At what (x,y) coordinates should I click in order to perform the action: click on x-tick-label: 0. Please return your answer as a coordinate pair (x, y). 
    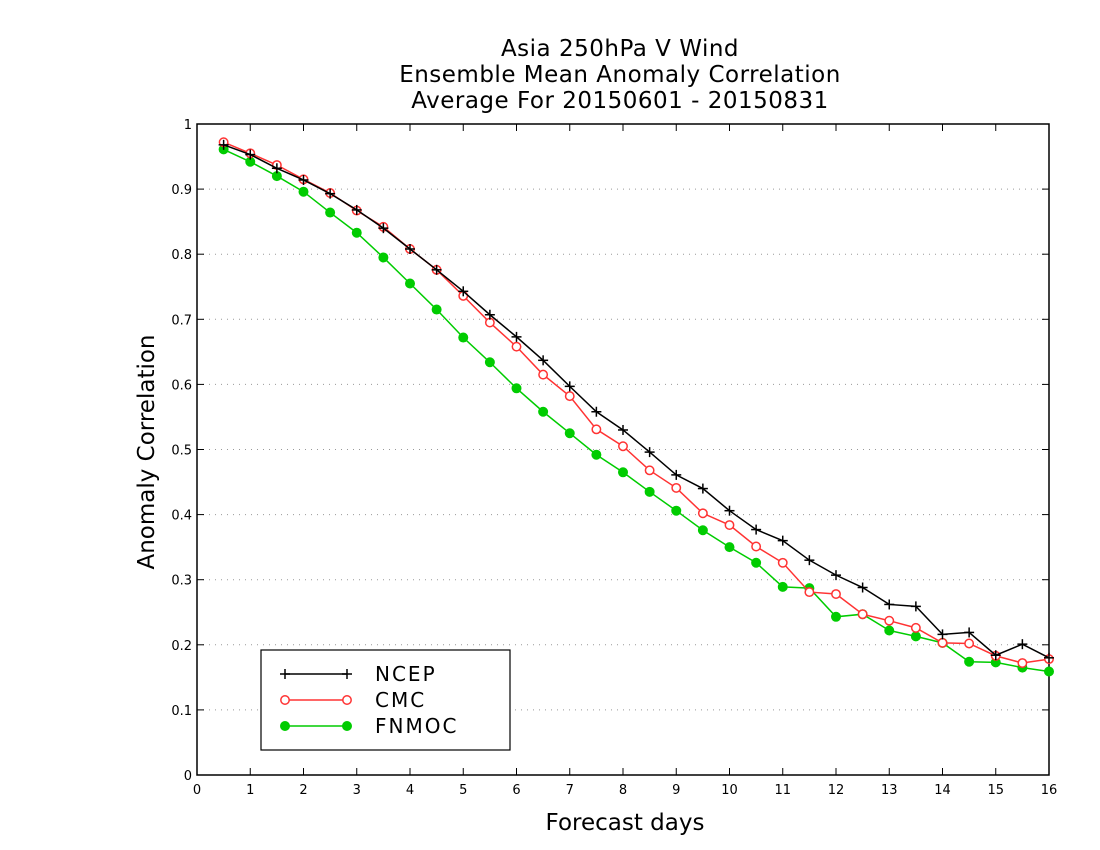
    Looking at the image, I should click on (197, 790).